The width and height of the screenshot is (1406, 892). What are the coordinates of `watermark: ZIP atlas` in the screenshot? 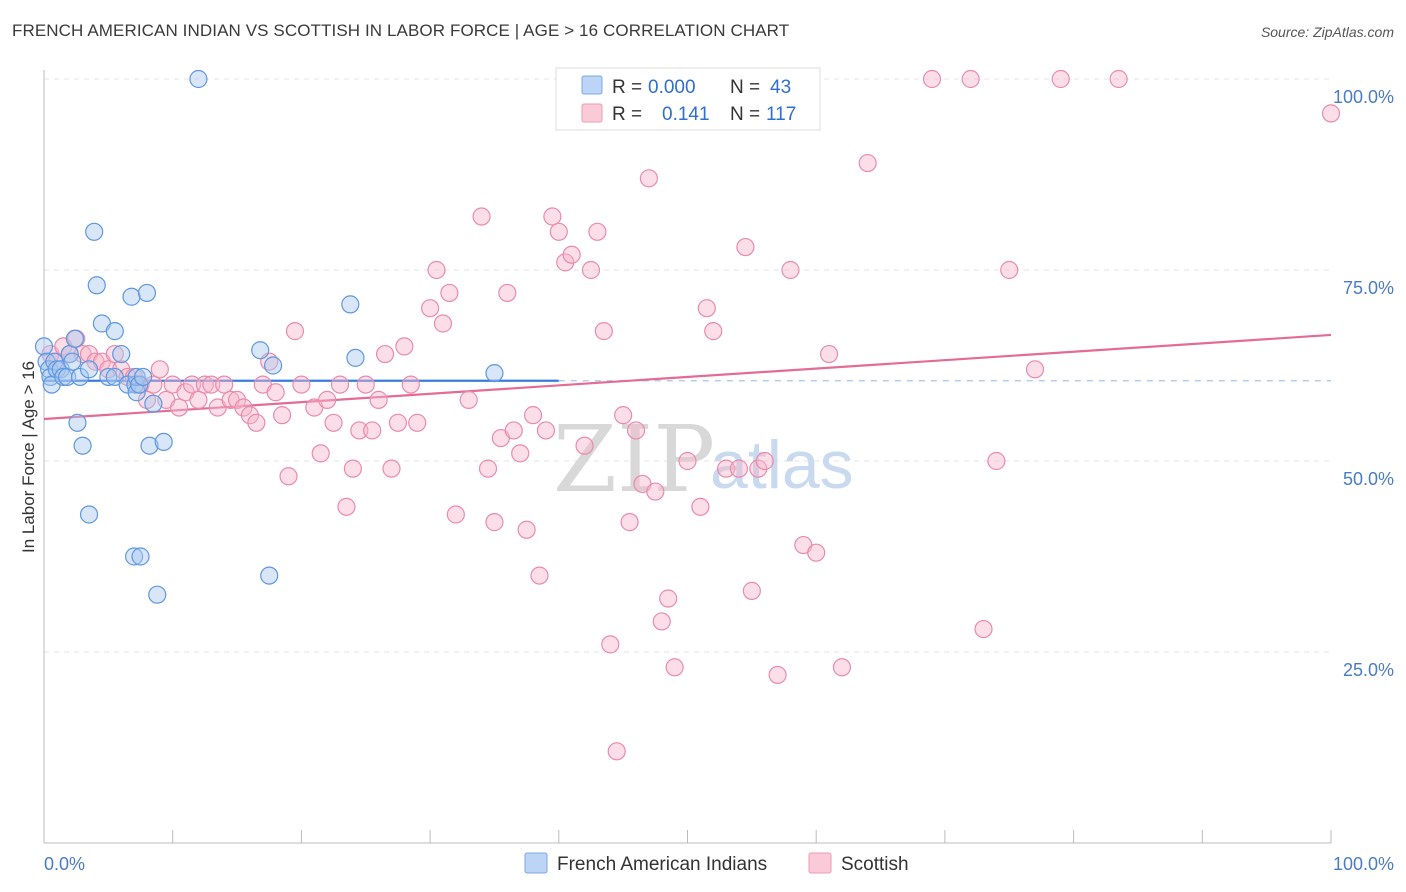 It's located at (703, 459).